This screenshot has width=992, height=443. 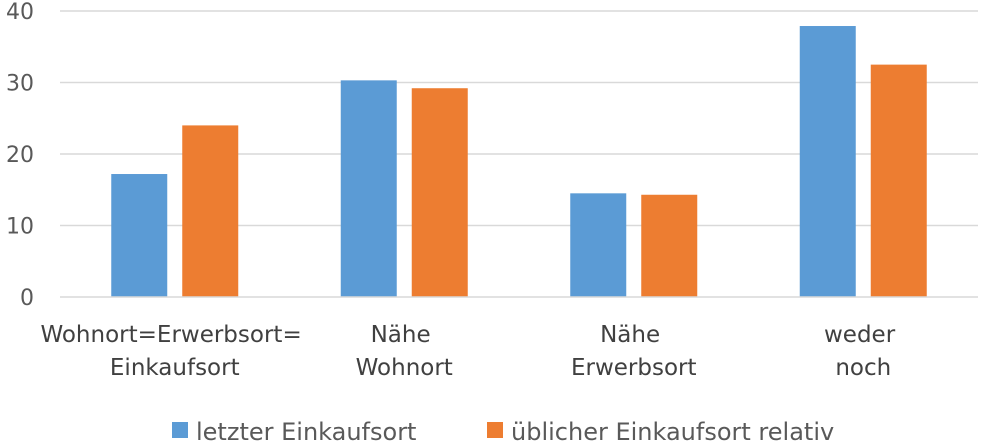 What do you see at coordinates (27, 298) in the screenshot?
I see `y-tick-label-0: 0` at bounding box center [27, 298].